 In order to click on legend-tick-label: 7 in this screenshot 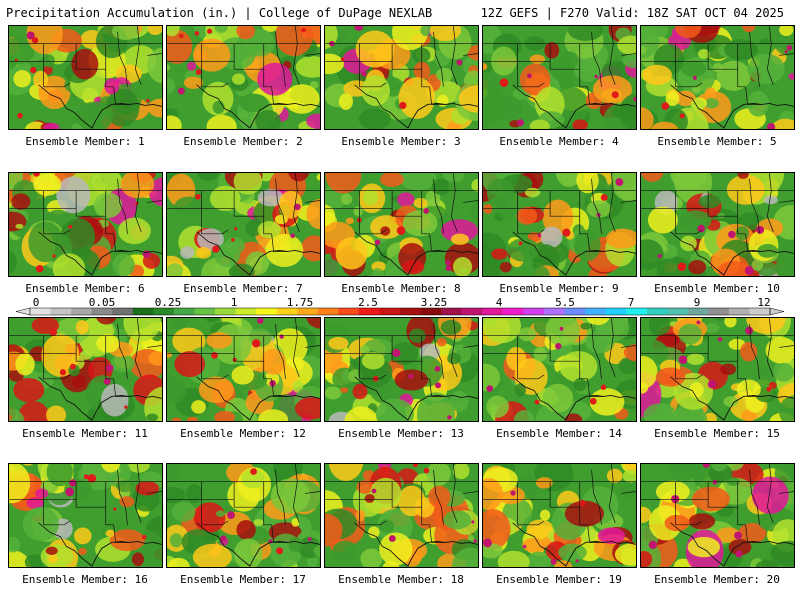, I will do `click(631, 302)`.